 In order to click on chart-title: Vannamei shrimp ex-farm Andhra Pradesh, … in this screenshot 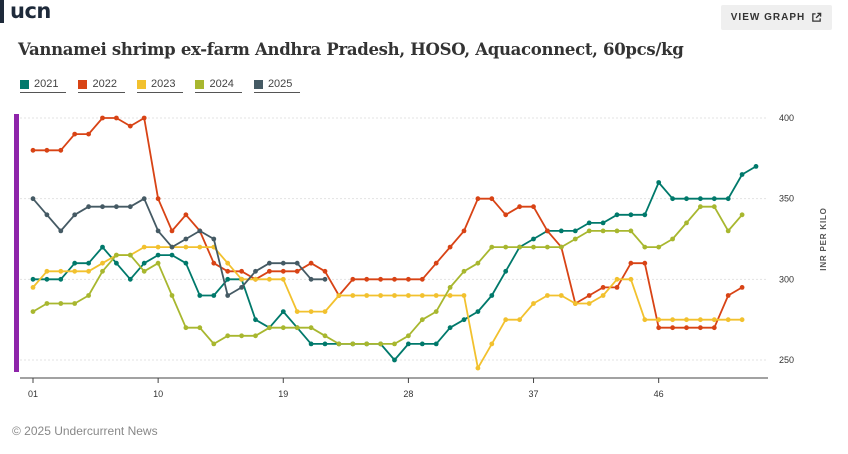, I will do `click(351, 49)`.